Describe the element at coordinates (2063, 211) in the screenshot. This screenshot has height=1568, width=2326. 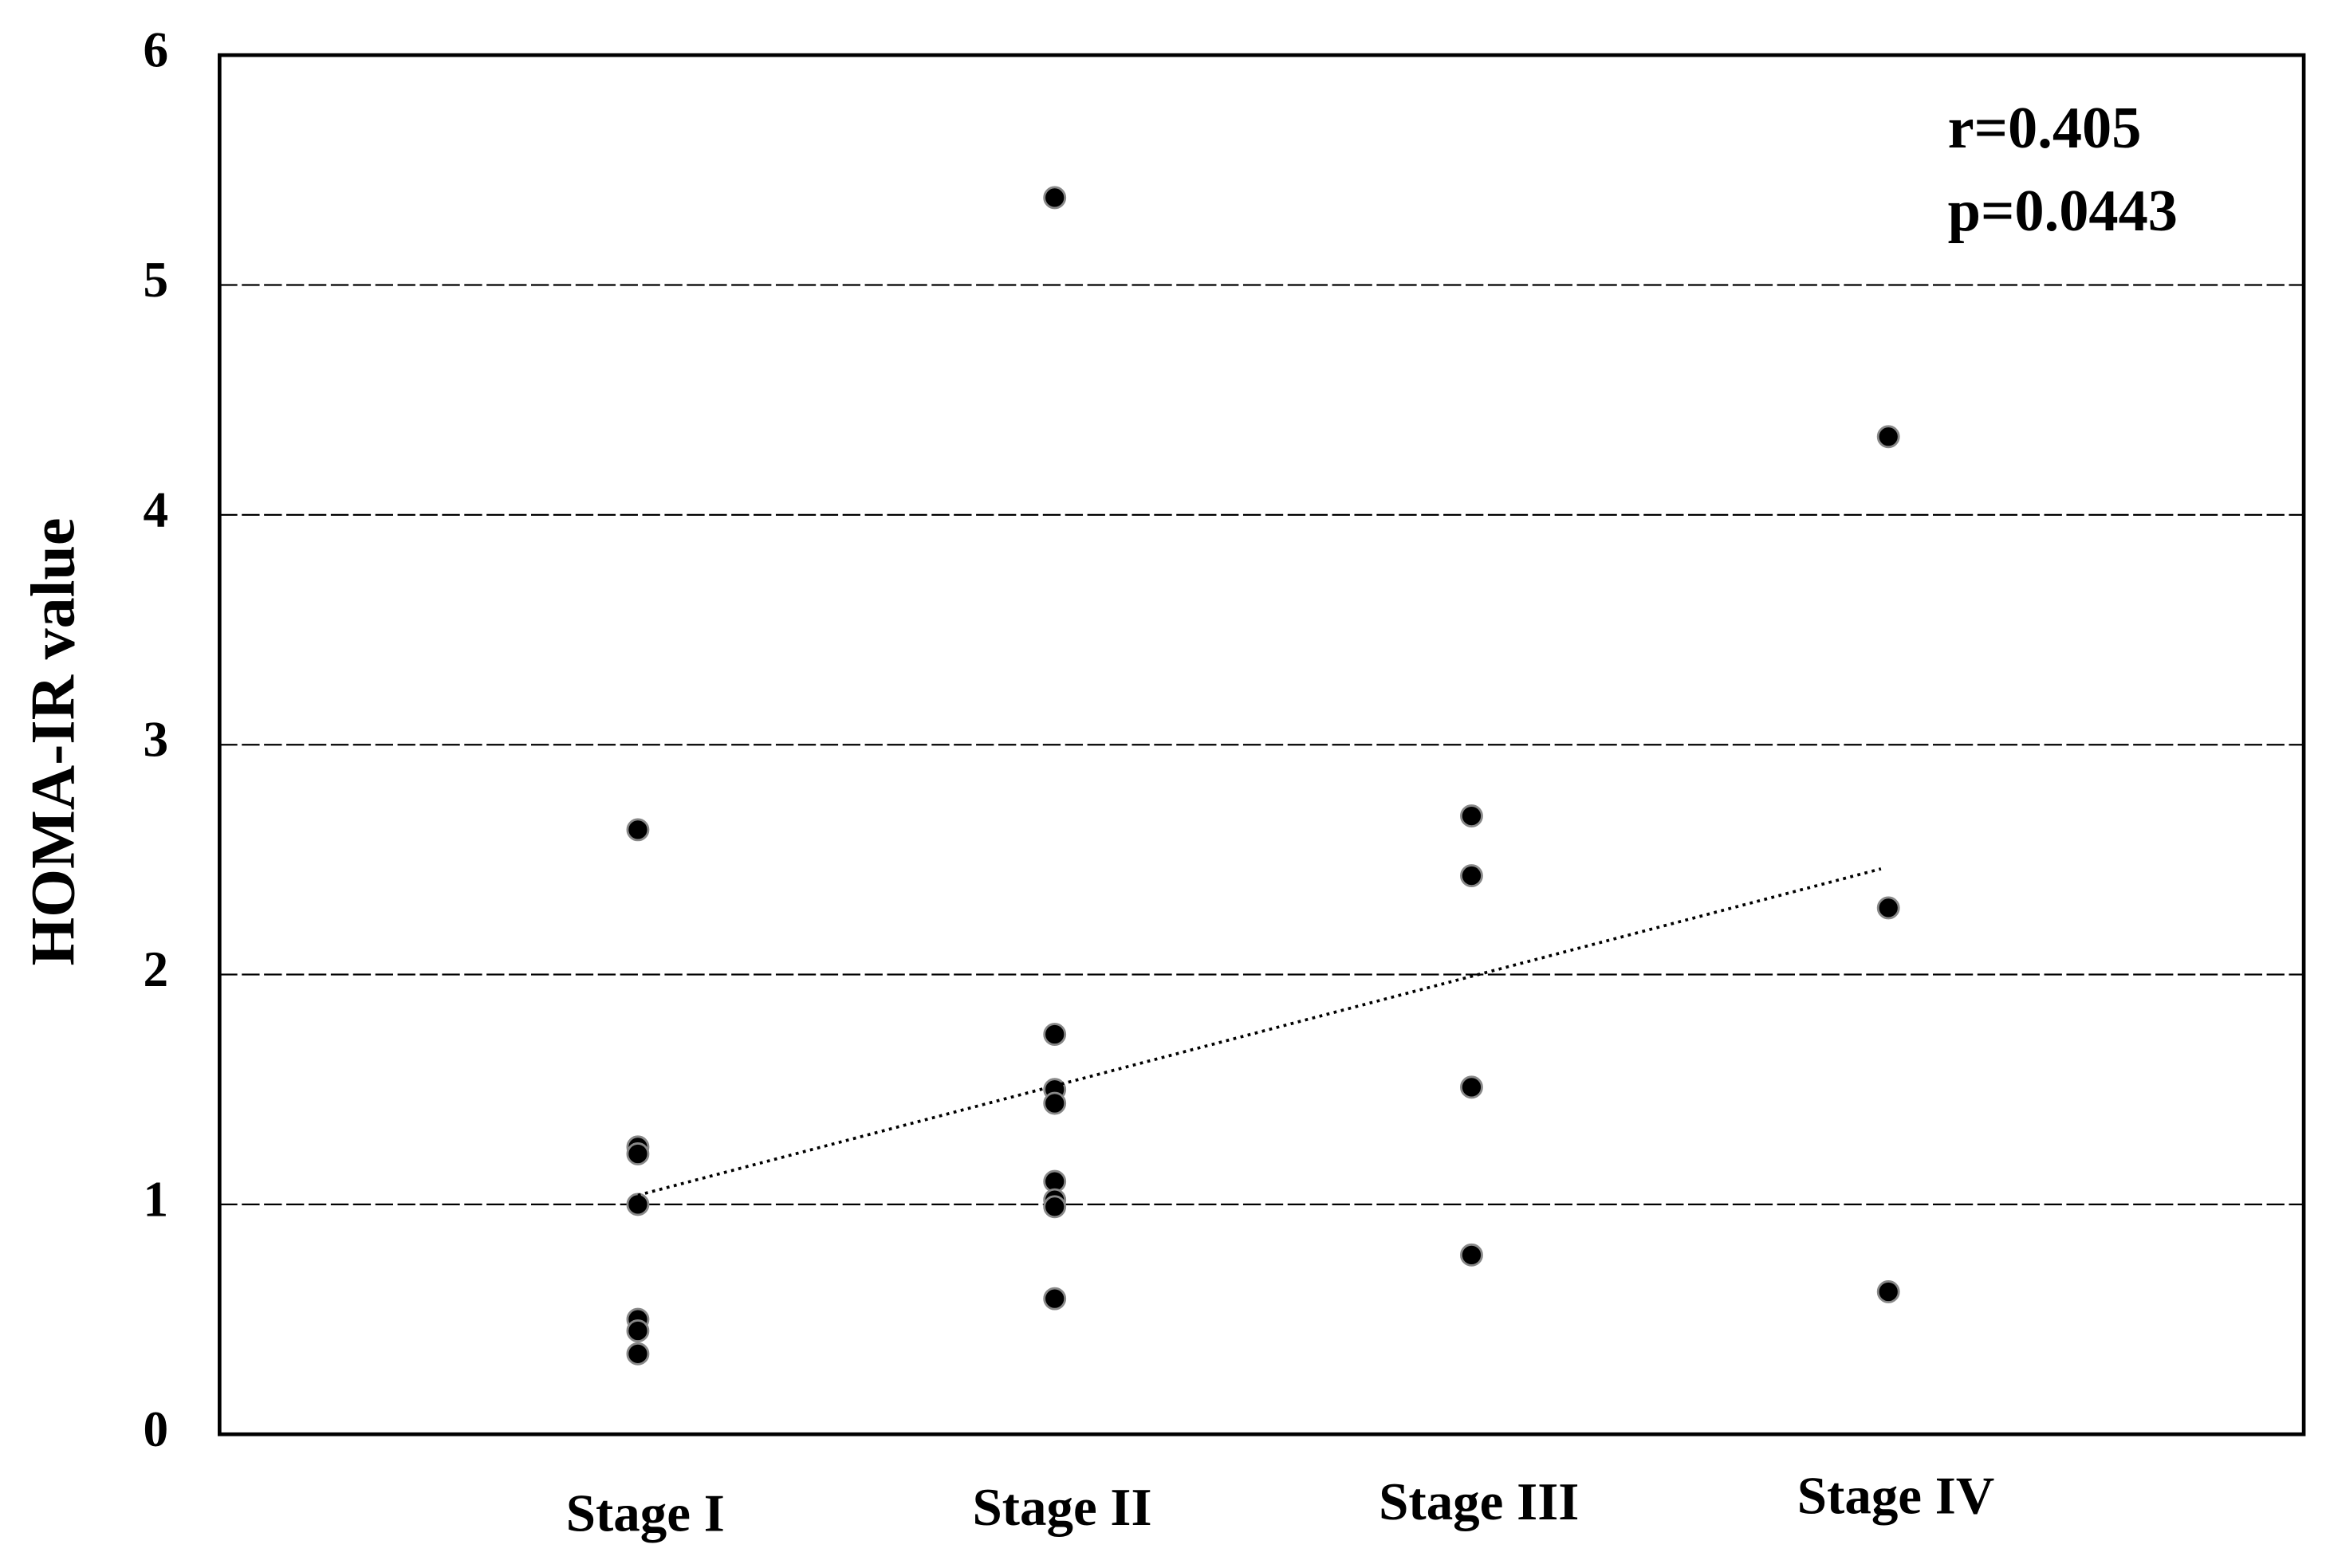
I see `annotation: p=0.0443` at that location.